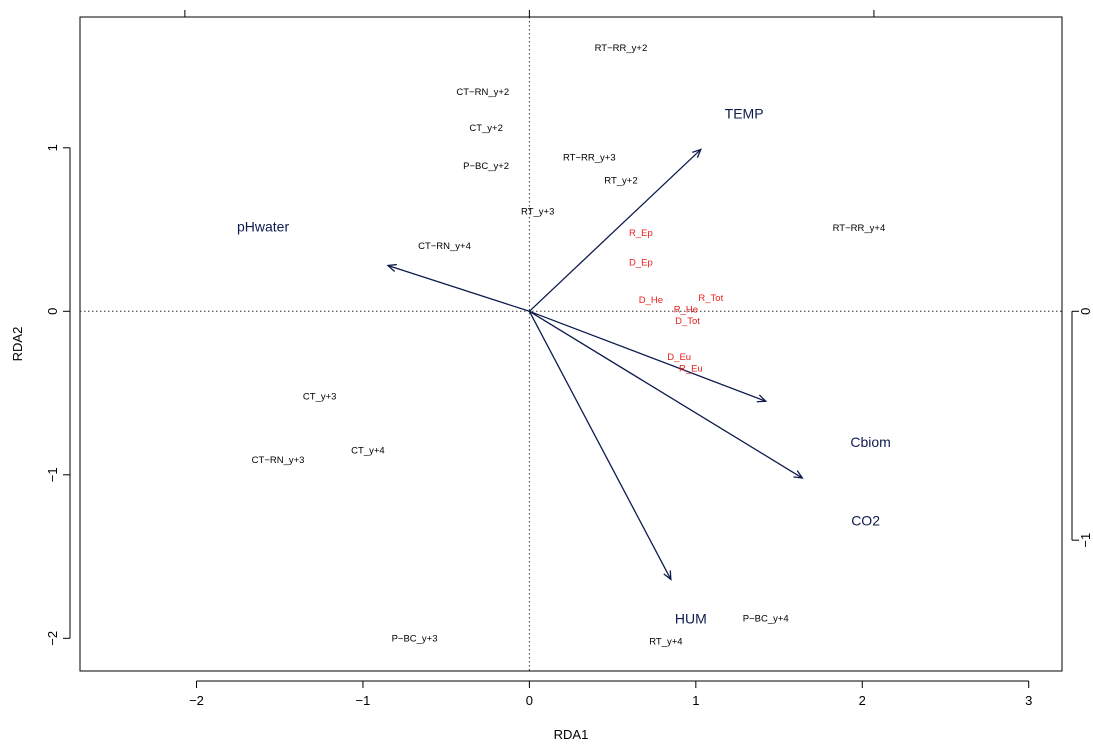 This screenshot has height=744, width=1093. Describe the element at coordinates (641, 233) in the screenshot. I see `species-label: R_Ep` at that location.